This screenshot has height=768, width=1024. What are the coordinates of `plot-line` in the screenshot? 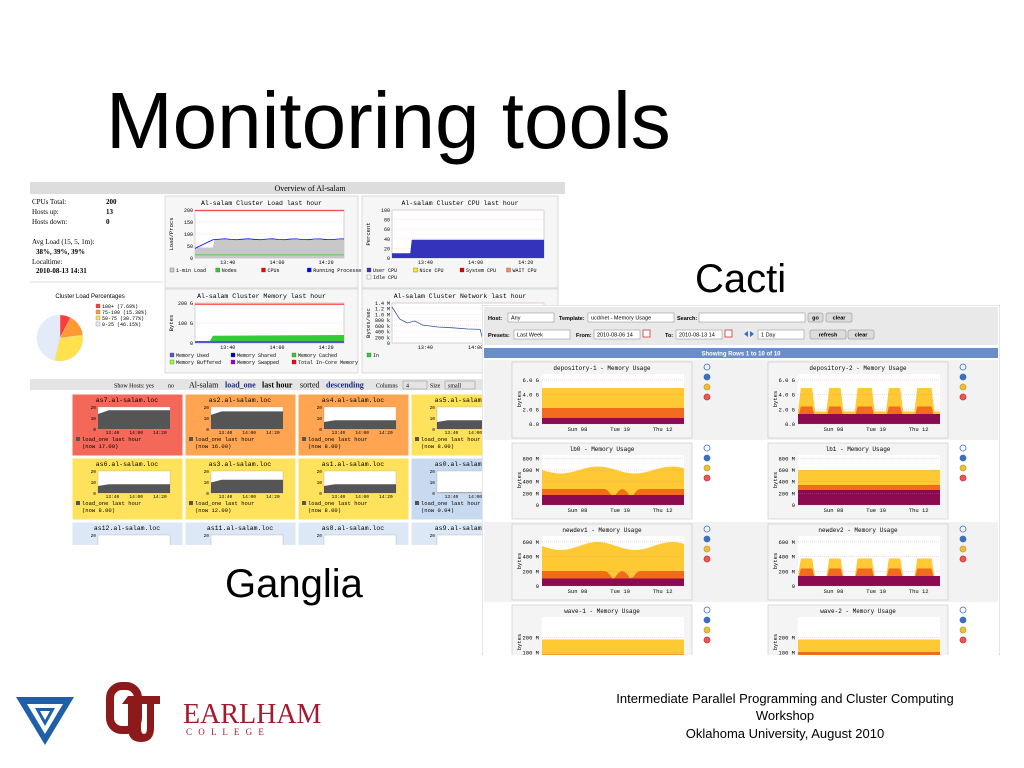 It's located at (269, 243).